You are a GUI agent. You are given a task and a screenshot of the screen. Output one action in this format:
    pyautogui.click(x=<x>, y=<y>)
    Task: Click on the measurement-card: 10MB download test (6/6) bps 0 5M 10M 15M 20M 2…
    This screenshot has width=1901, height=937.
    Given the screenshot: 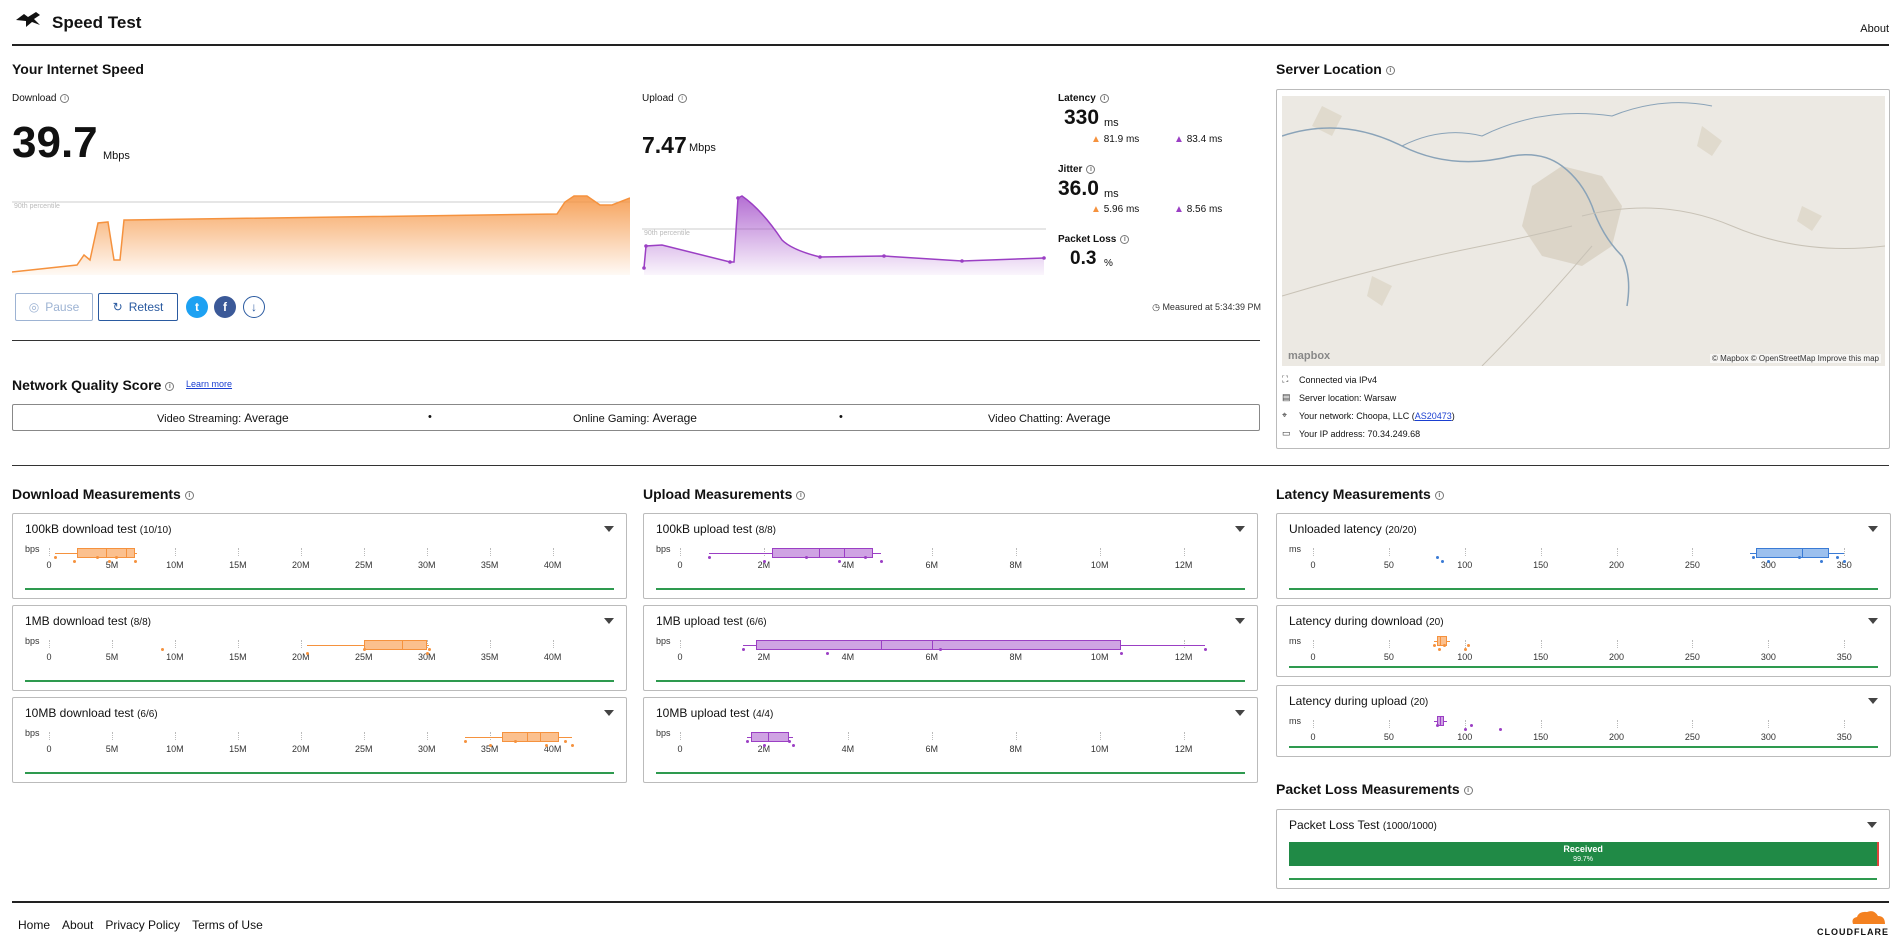 What is the action you would take?
    pyautogui.click(x=319, y=740)
    